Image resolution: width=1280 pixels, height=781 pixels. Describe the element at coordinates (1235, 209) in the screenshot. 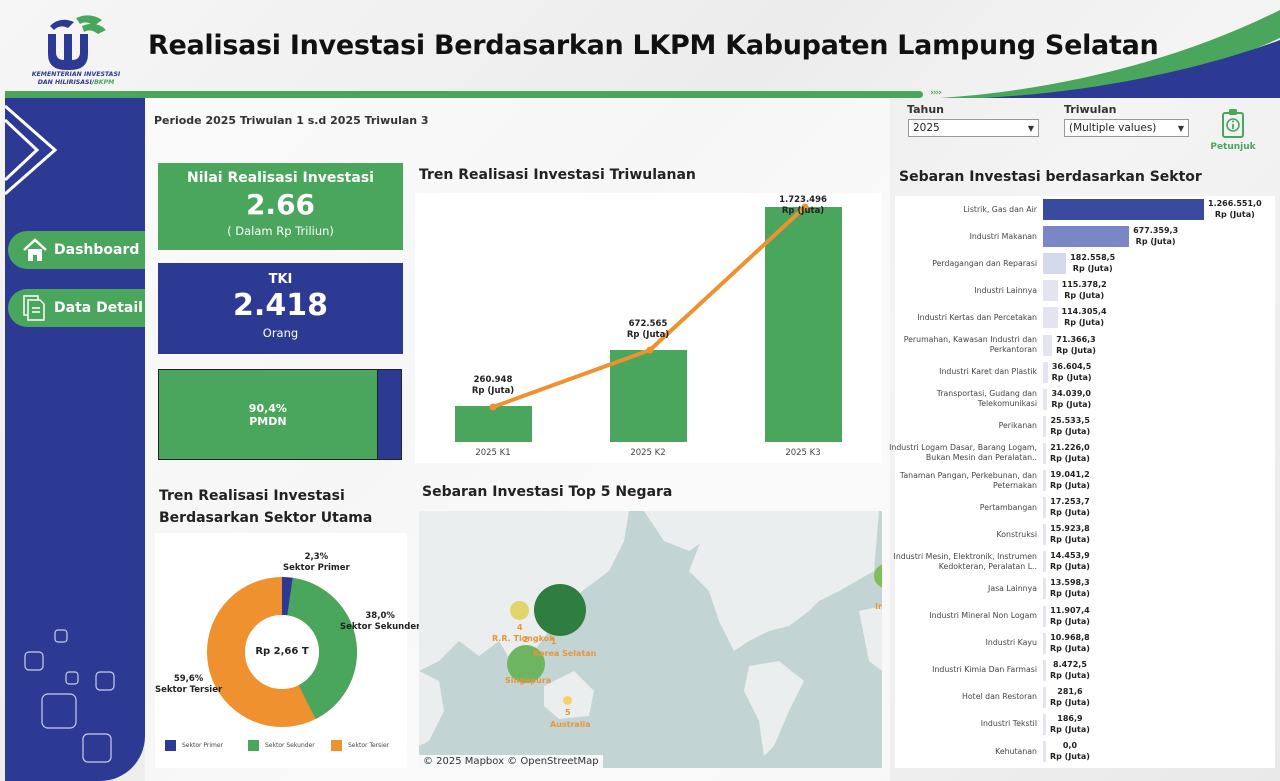

I see `sector-value: 1.266.551,0 Rp (Juta)` at that location.